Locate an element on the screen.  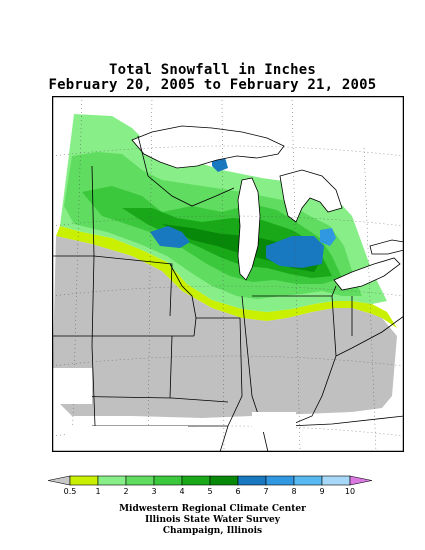
map-title: Total Snowfall in Inches is located at coordinates (212, 70).